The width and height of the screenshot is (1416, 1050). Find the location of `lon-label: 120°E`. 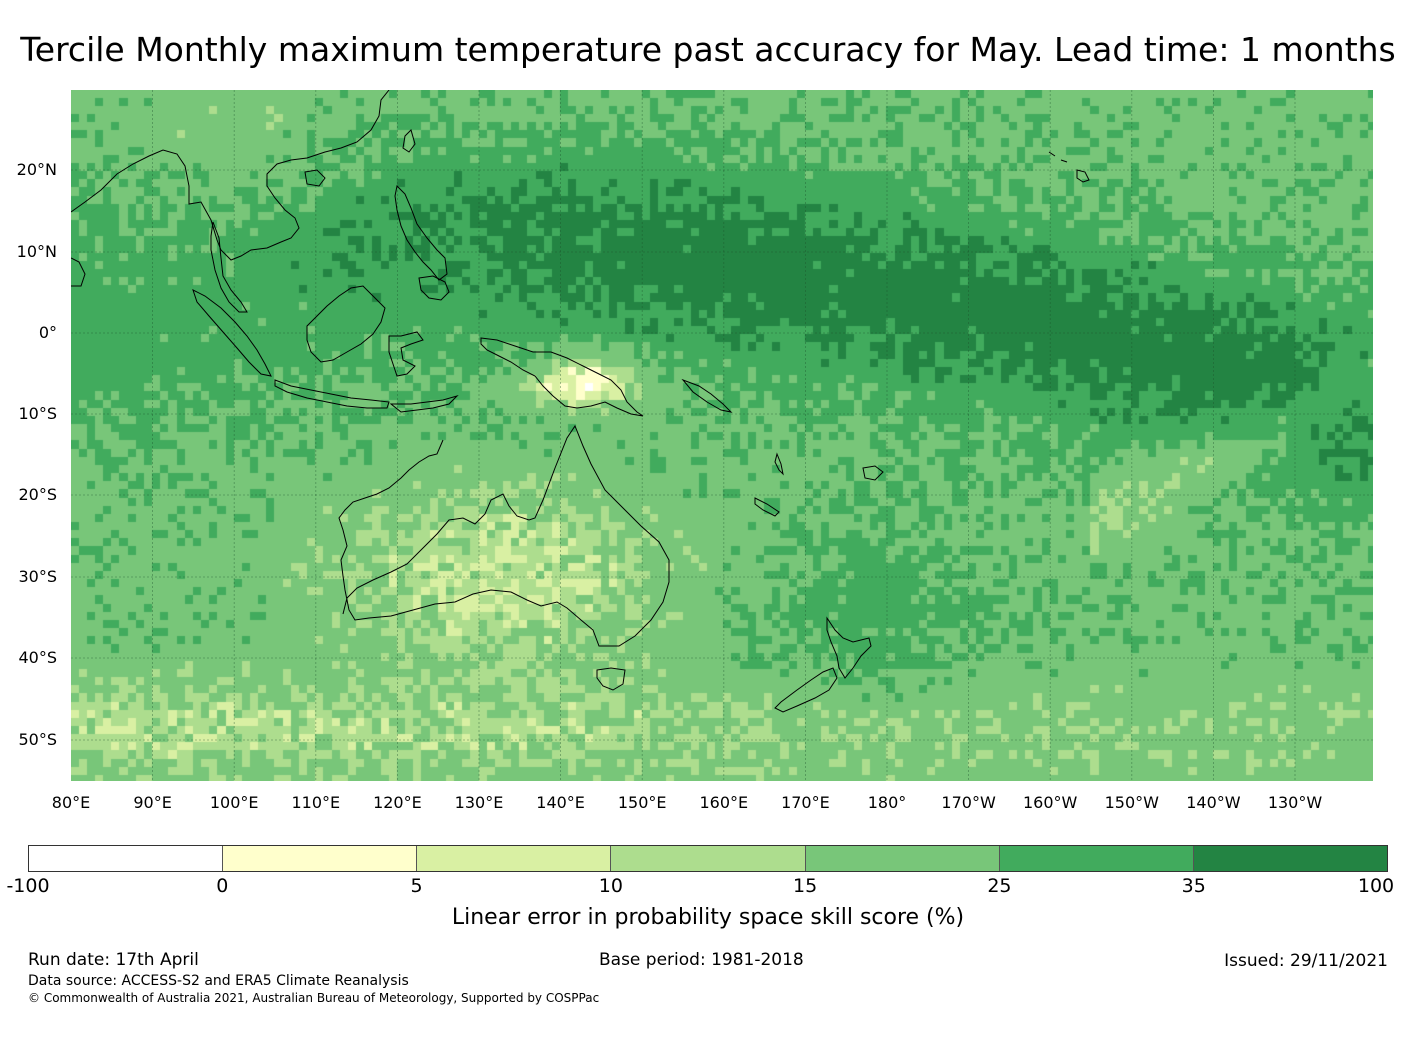

lon-label: 120°E is located at coordinates (397, 802).